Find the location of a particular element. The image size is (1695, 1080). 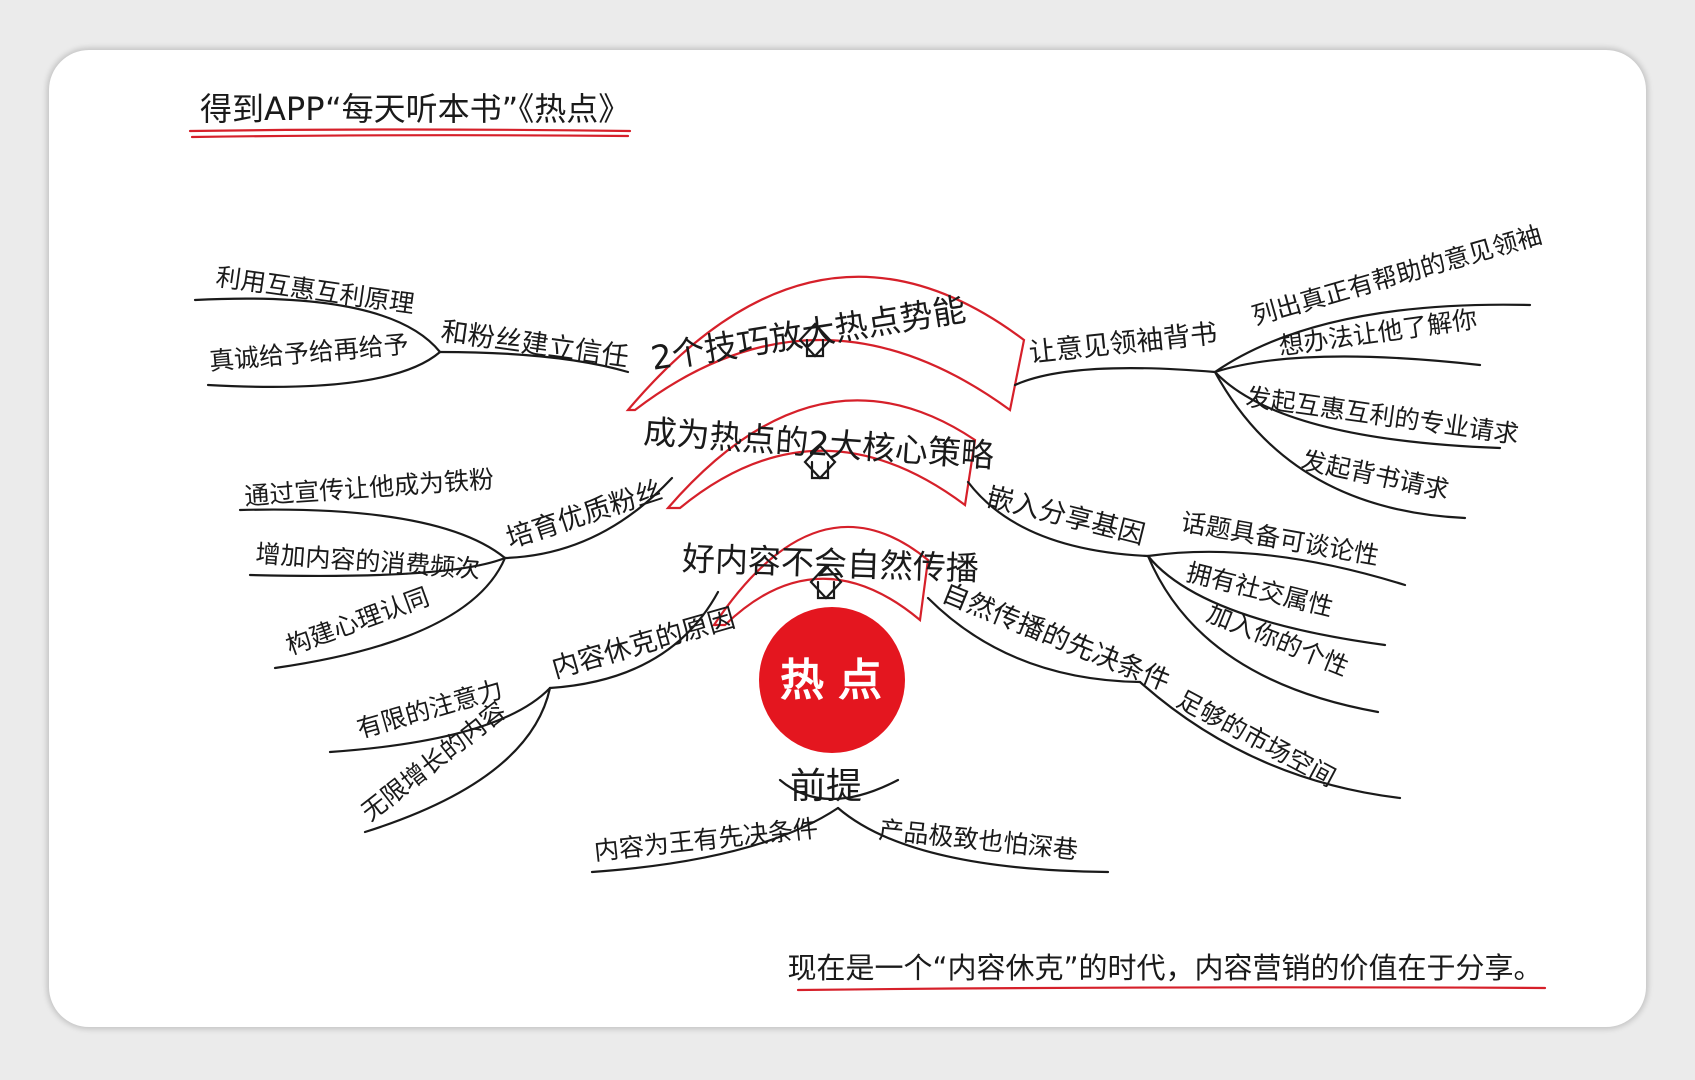

right-mid-leaf-2: 拥有社交属性 is located at coordinates (1260, 590).